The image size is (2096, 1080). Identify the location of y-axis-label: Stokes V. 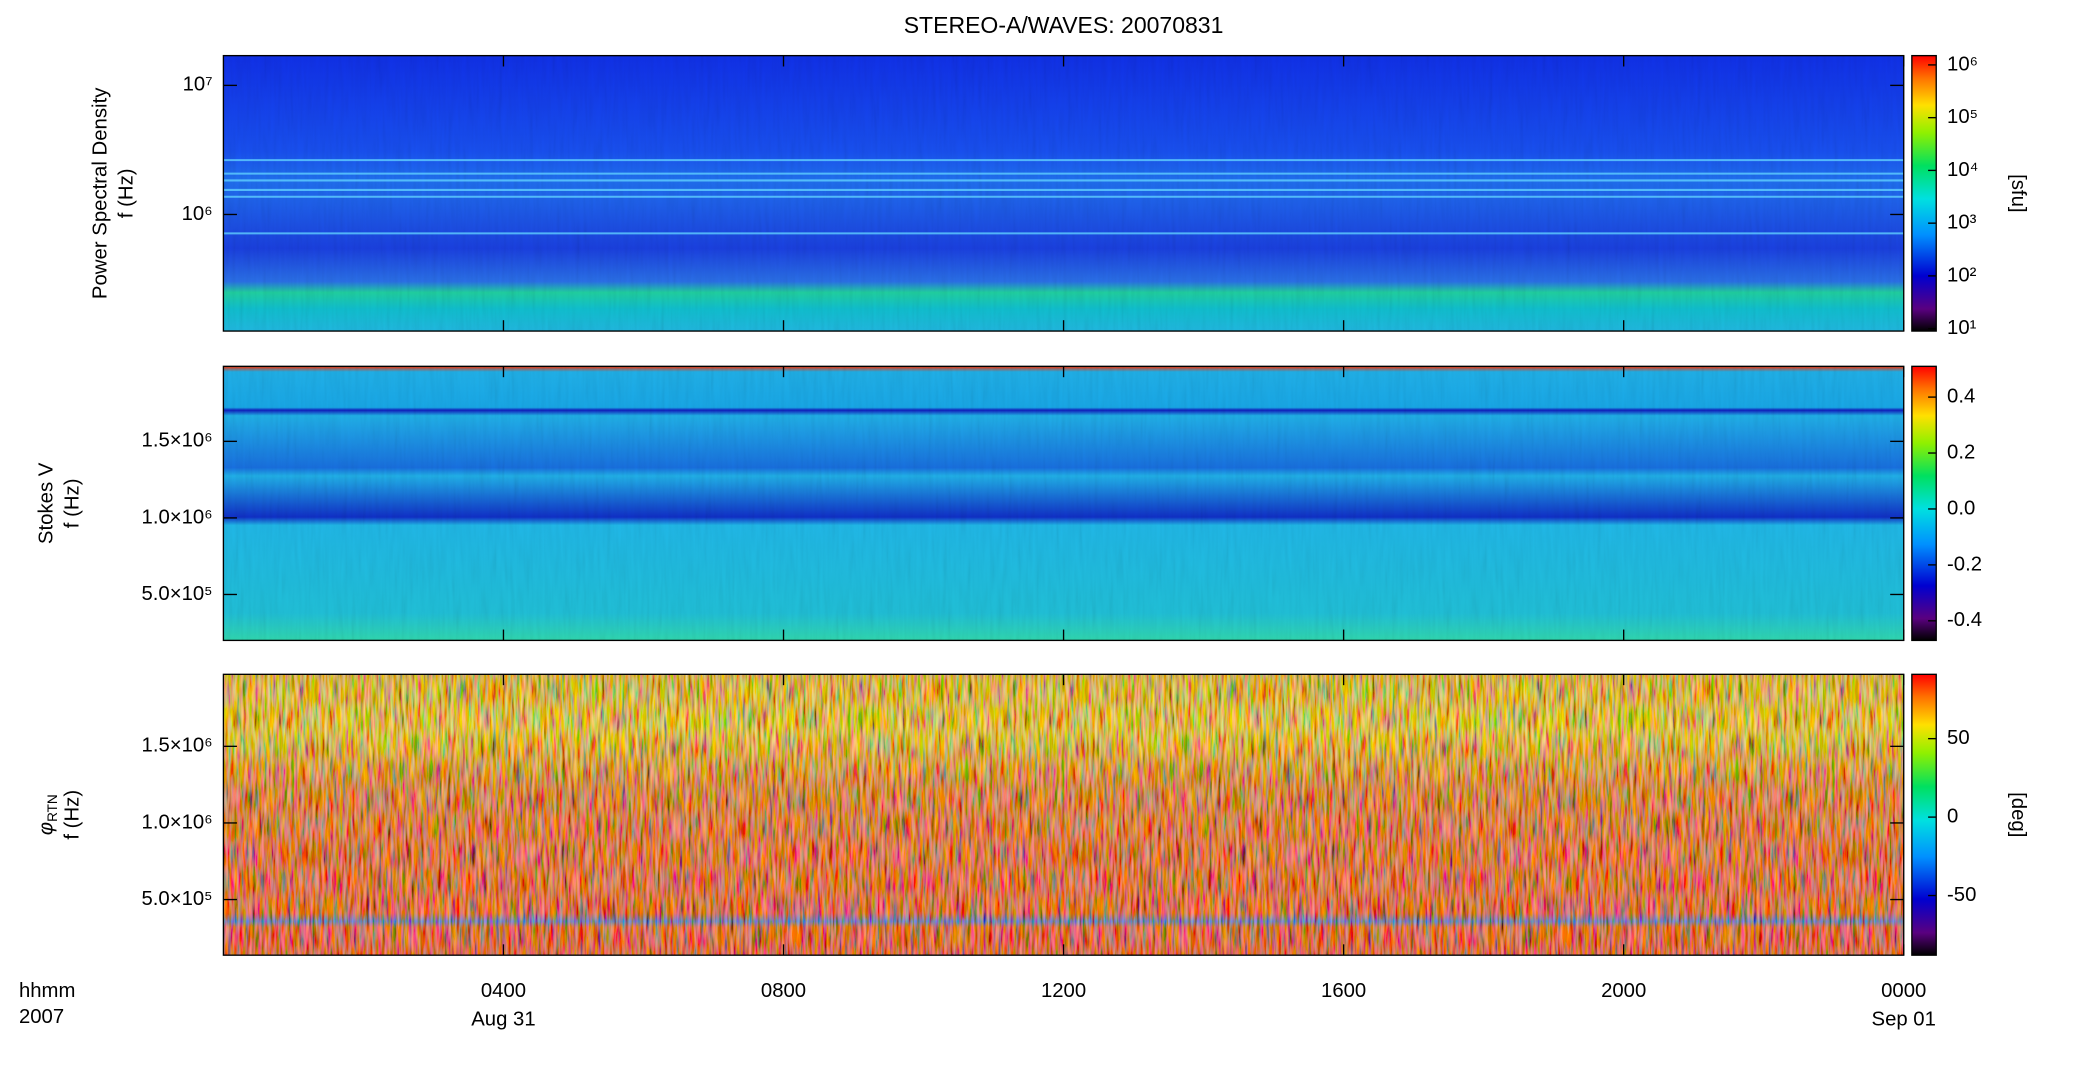
(47, 503).